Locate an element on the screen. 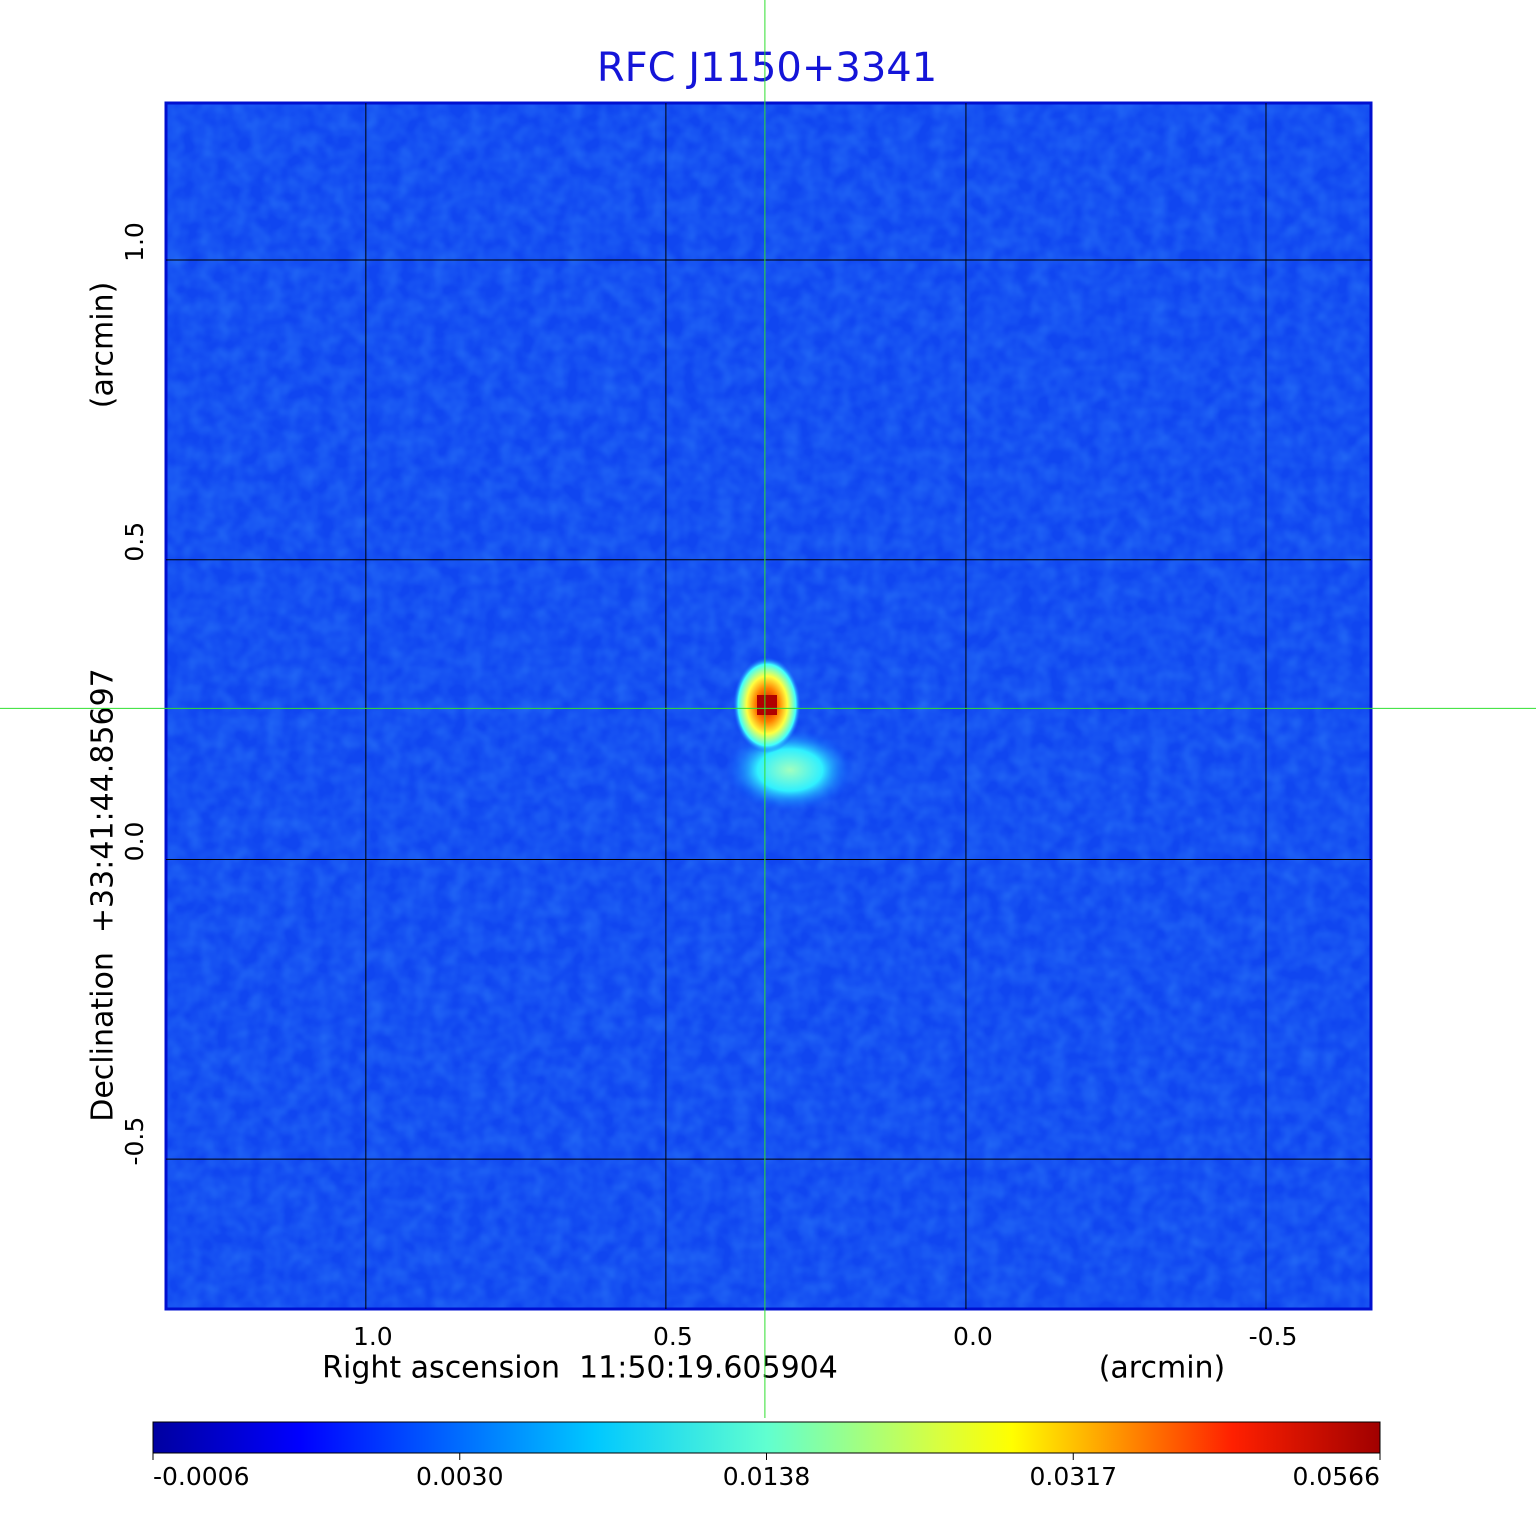 This screenshot has width=1536, height=1515. colorbar-tick-label: 0.0030 is located at coordinates (459, 1476).